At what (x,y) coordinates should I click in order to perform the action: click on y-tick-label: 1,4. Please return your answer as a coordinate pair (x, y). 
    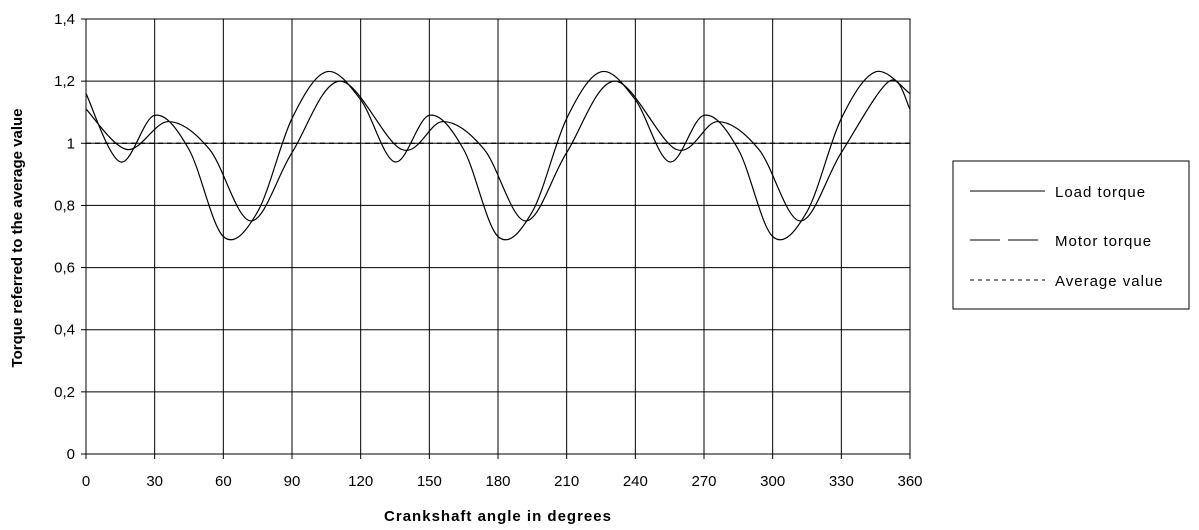
    Looking at the image, I should click on (64, 19).